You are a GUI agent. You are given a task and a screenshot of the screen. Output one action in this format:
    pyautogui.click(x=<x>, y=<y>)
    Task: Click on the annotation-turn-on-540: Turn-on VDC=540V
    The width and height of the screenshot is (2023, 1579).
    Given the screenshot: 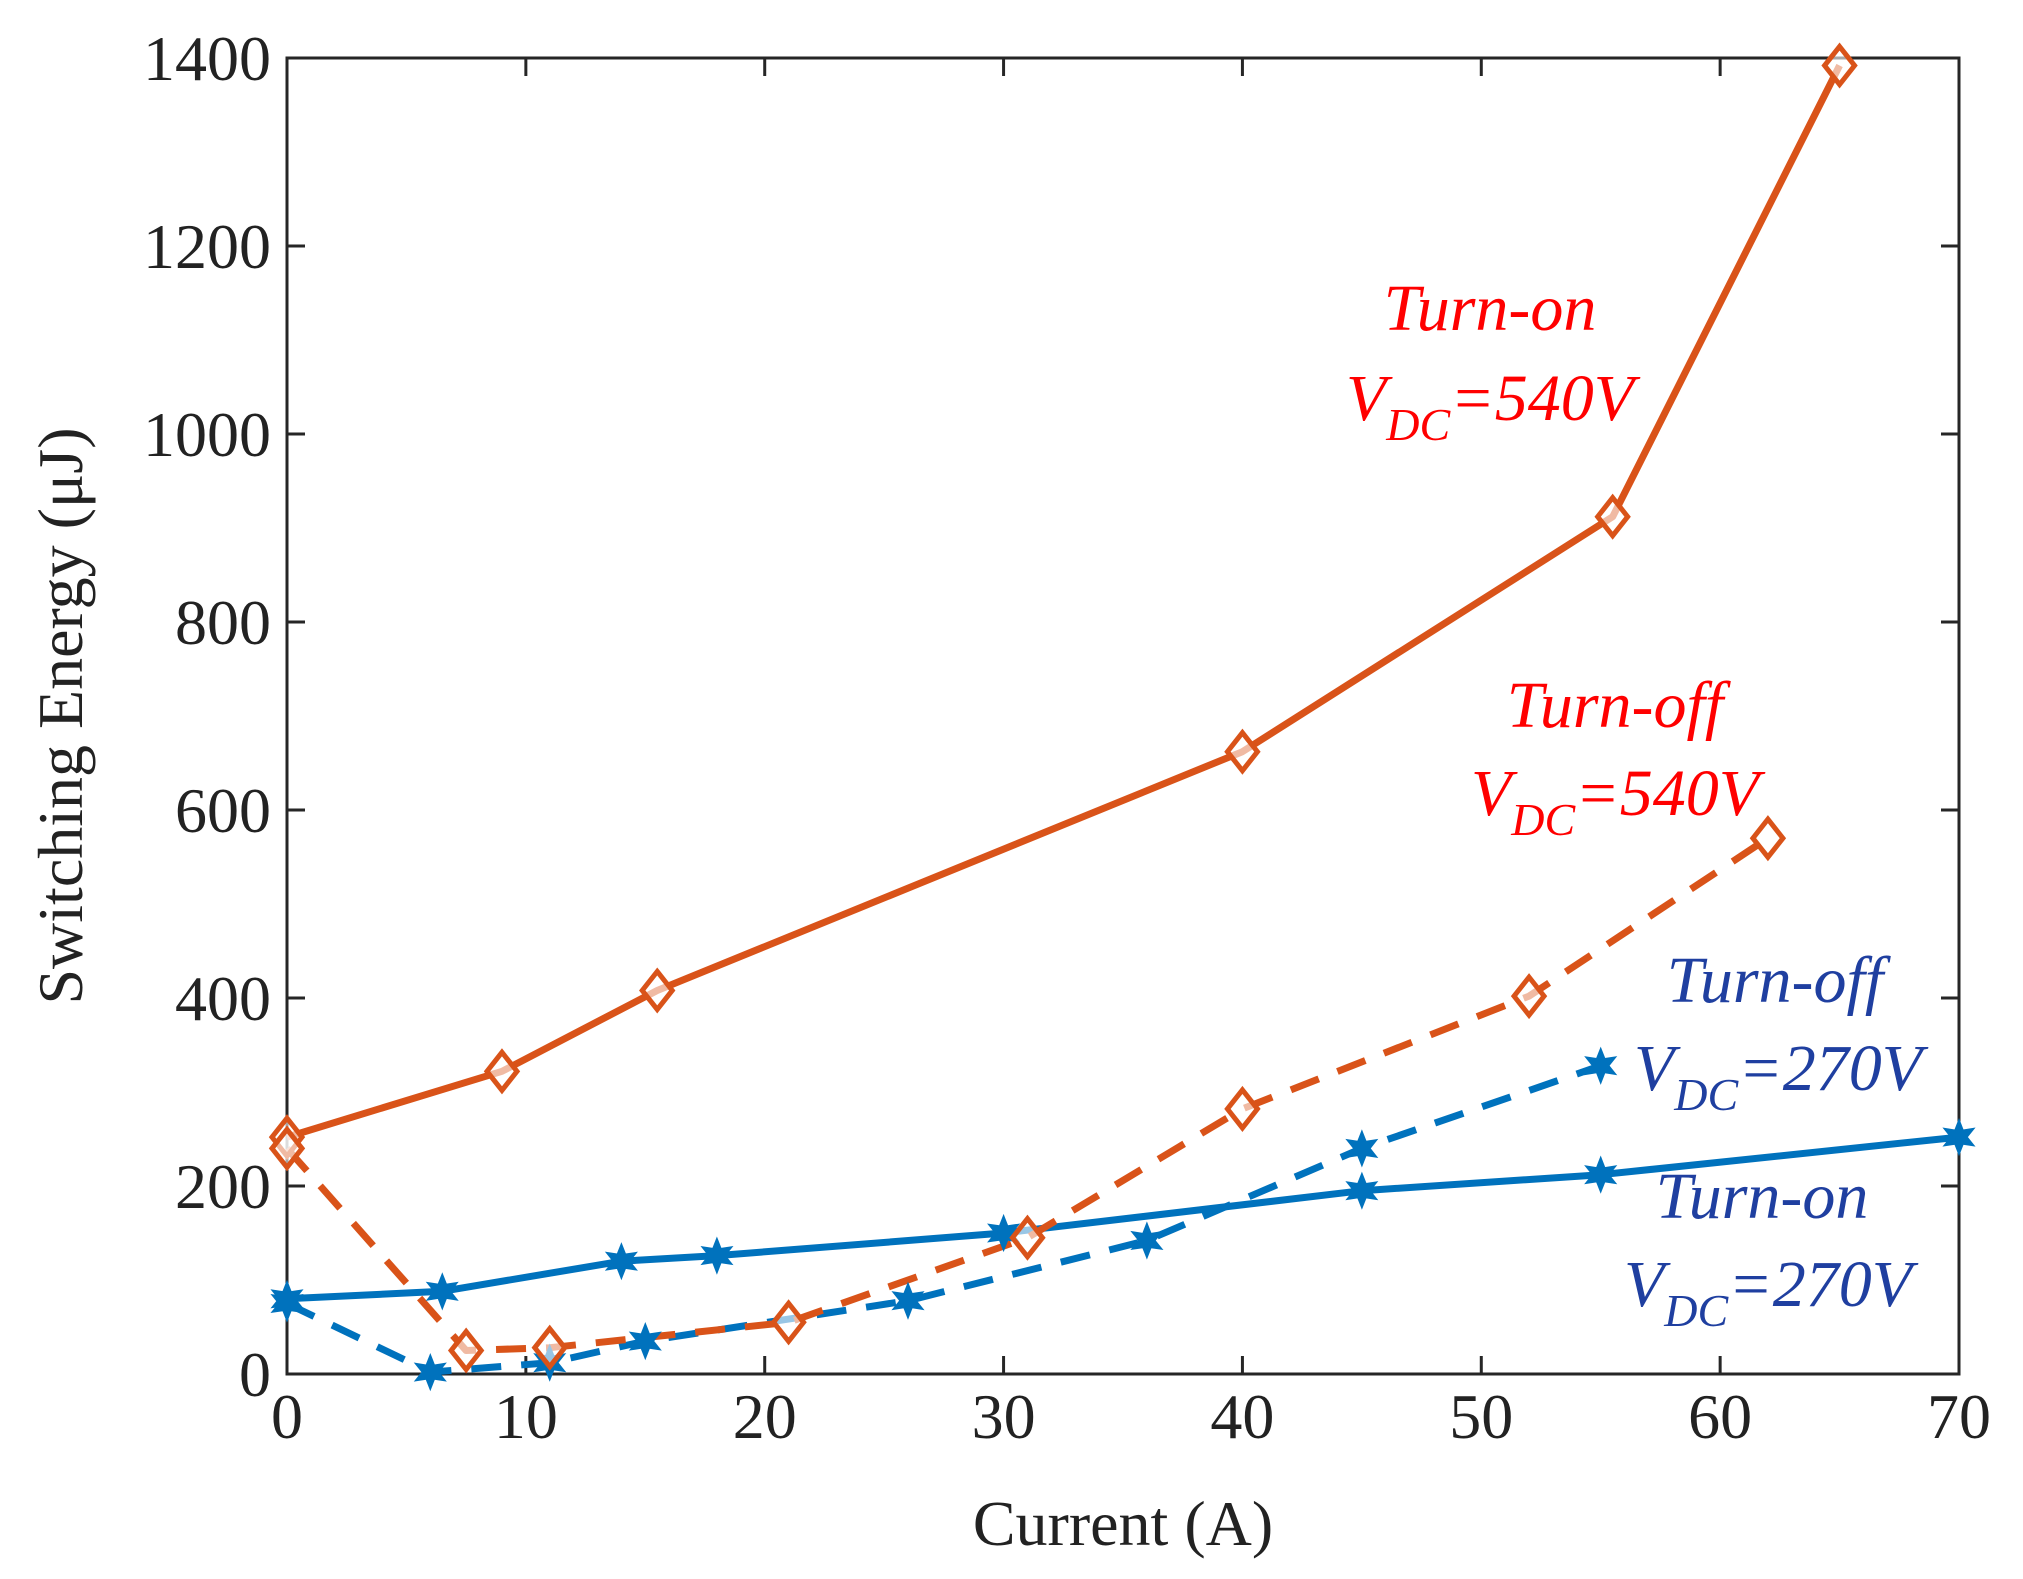 What is the action you would take?
    pyautogui.click(x=1493, y=361)
    